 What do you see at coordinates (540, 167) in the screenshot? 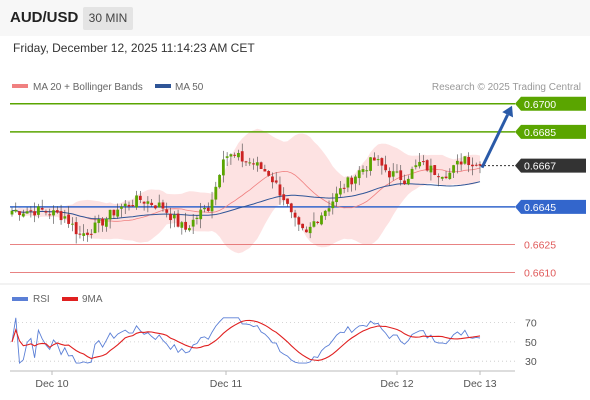
I see `level-label-0.6667: 0.6667` at bounding box center [540, 167].